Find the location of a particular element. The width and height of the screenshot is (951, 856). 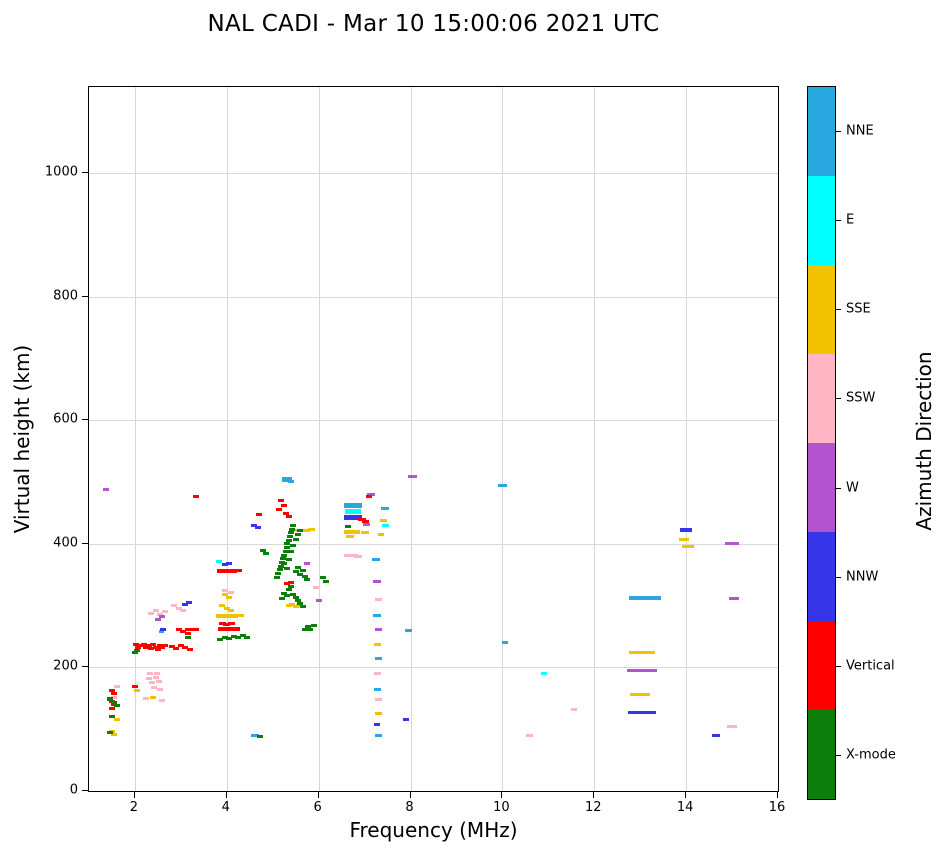

legend-segment-e is located at coordinates (821, 220).